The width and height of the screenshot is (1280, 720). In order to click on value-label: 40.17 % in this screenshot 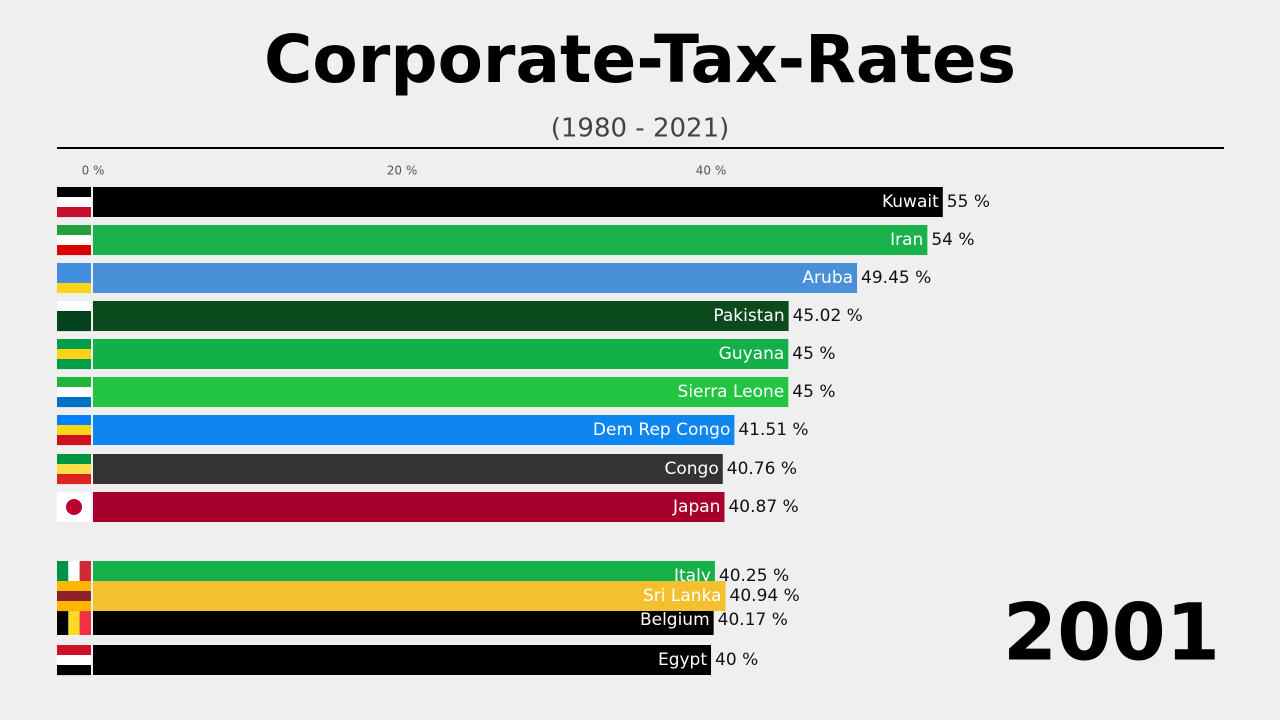, I will do `click(753, 620)`.